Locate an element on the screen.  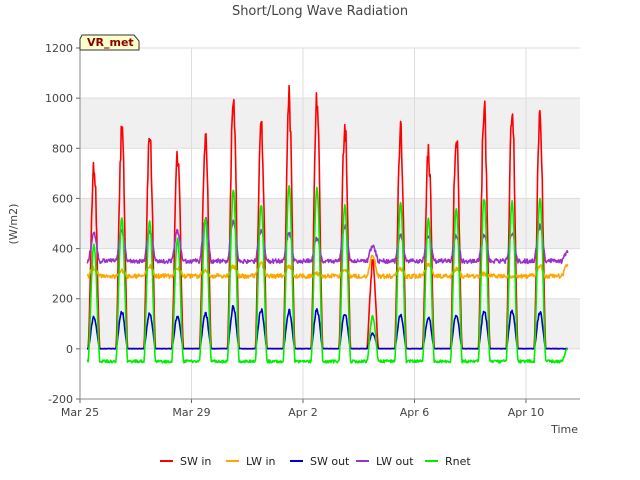
x-tick-label: Apr 2 is located at coordinates (303, 412).